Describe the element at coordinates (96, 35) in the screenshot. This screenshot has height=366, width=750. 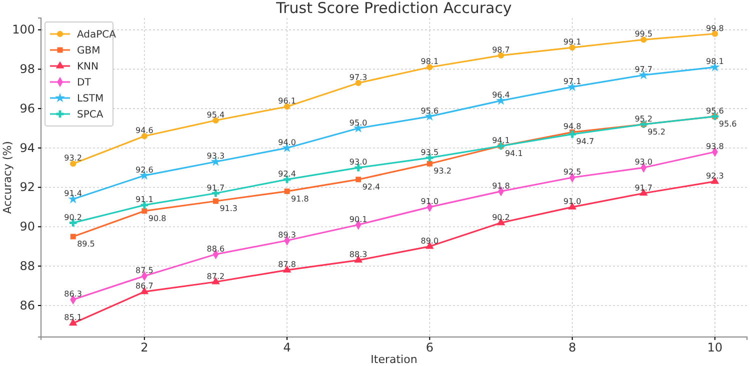
I see `legend-label: AdaPCA` at that location.